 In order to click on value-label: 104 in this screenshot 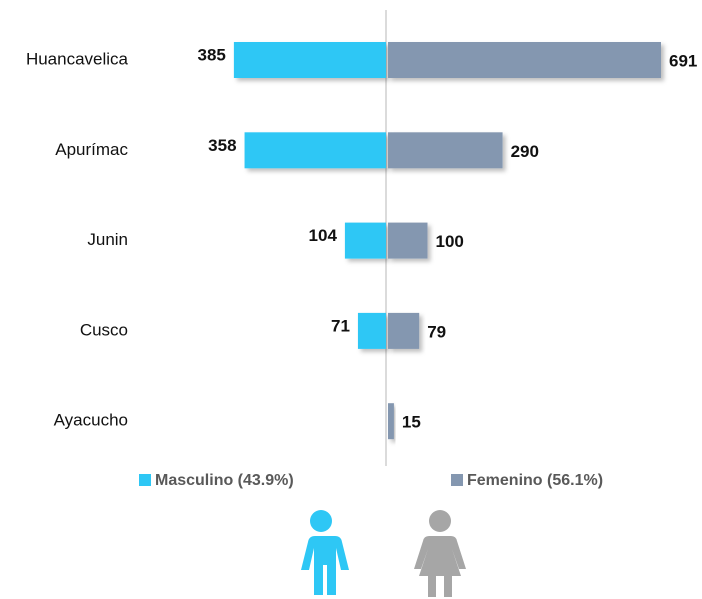, I will do `click(323, 235)`.